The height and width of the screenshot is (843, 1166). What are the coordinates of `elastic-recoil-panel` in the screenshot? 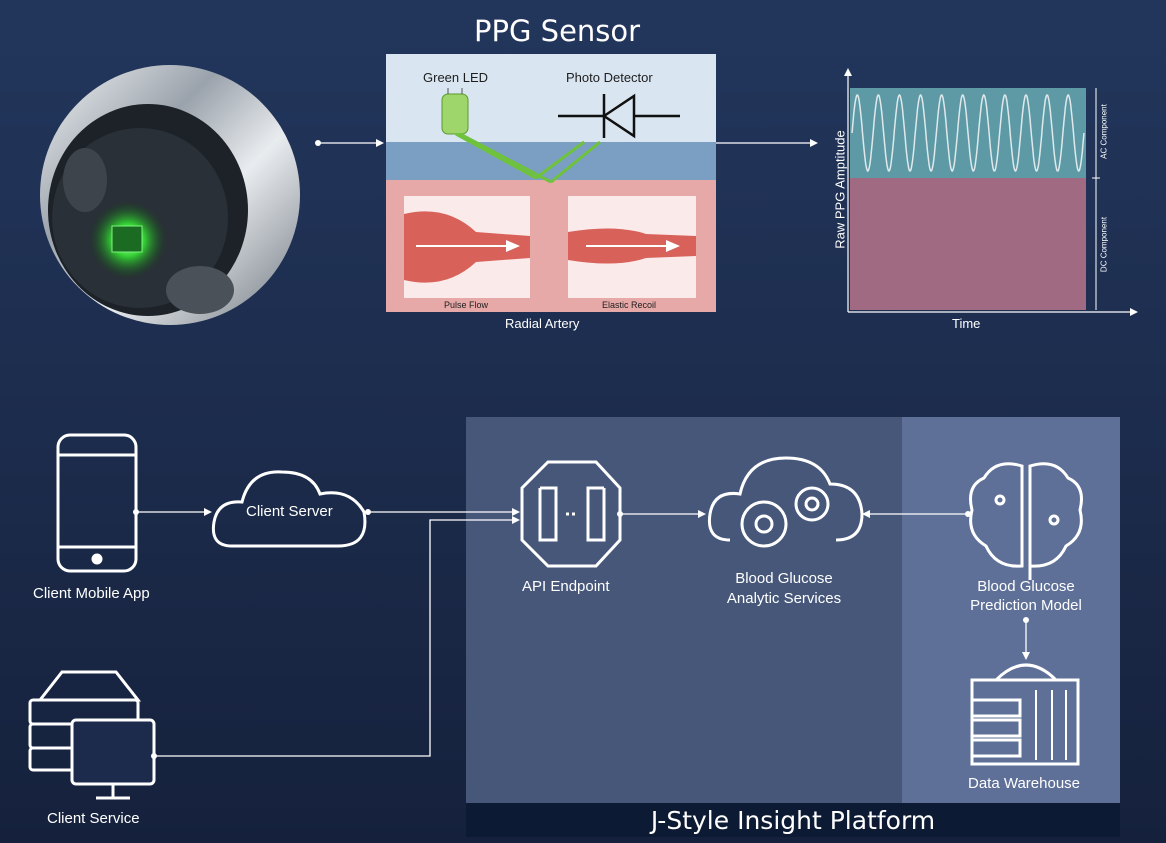 It's located at (632, 247).